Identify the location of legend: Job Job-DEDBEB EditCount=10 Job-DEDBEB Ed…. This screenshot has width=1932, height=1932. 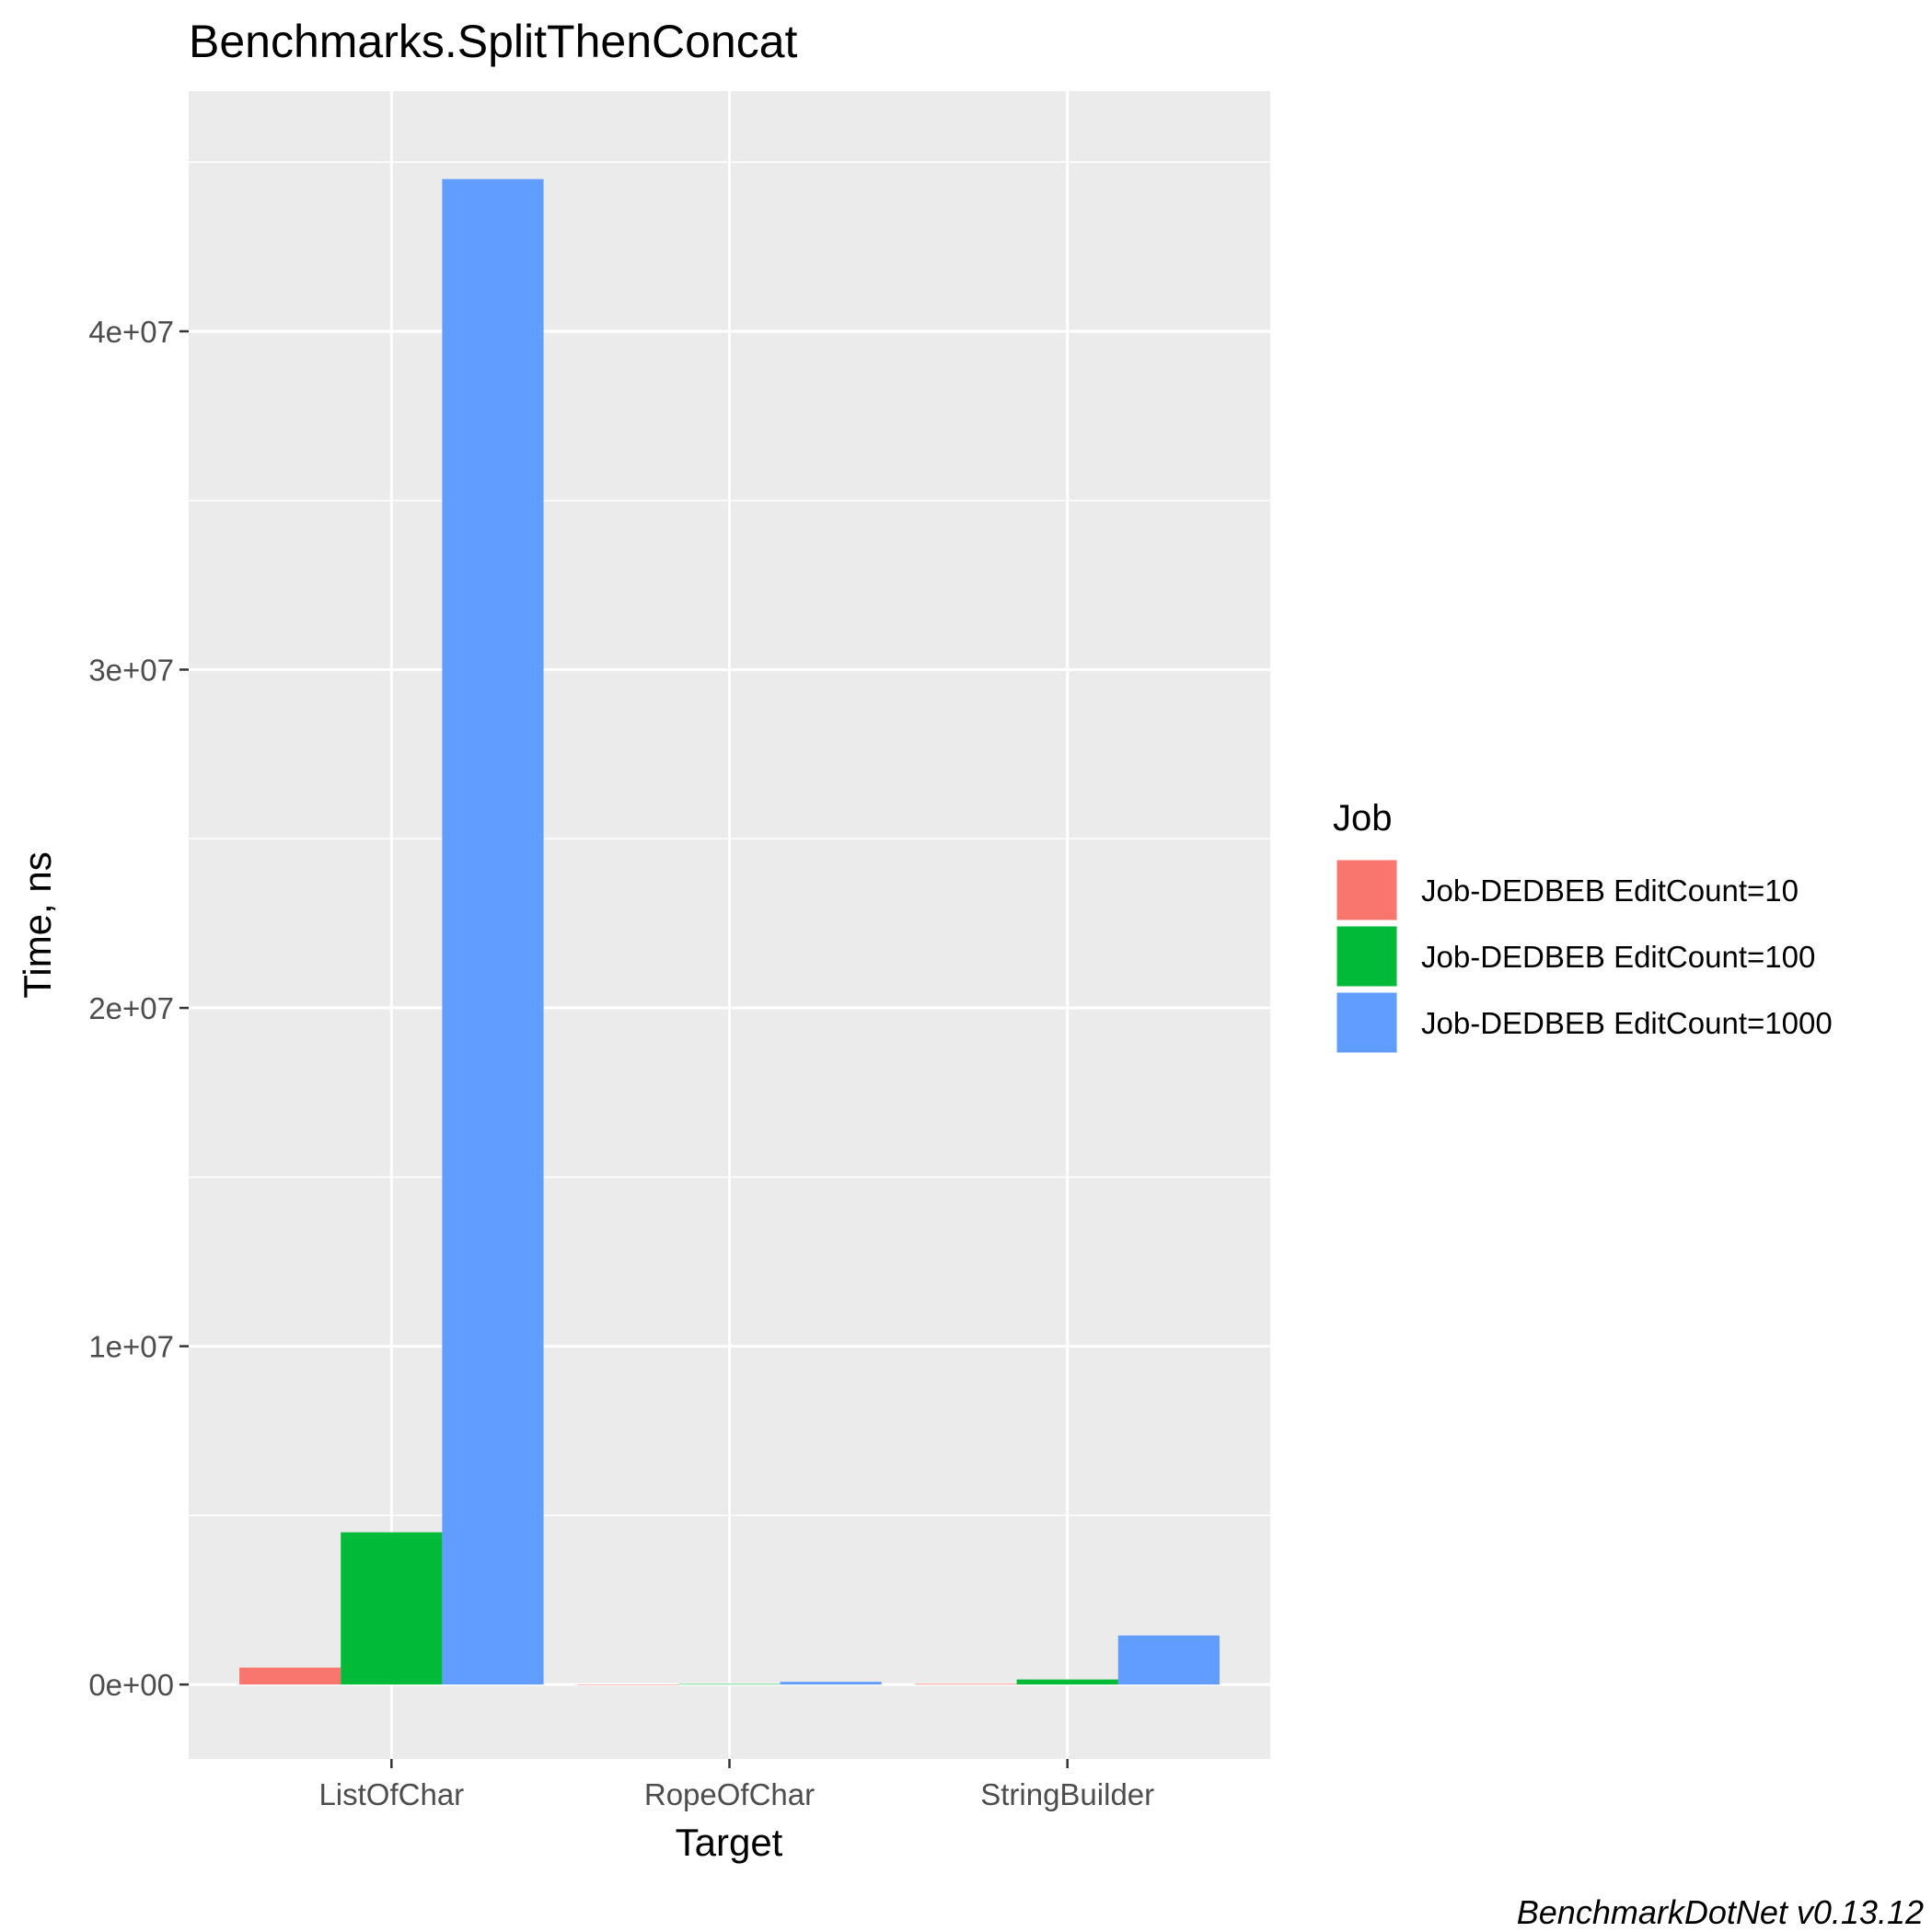
(1583, 927).